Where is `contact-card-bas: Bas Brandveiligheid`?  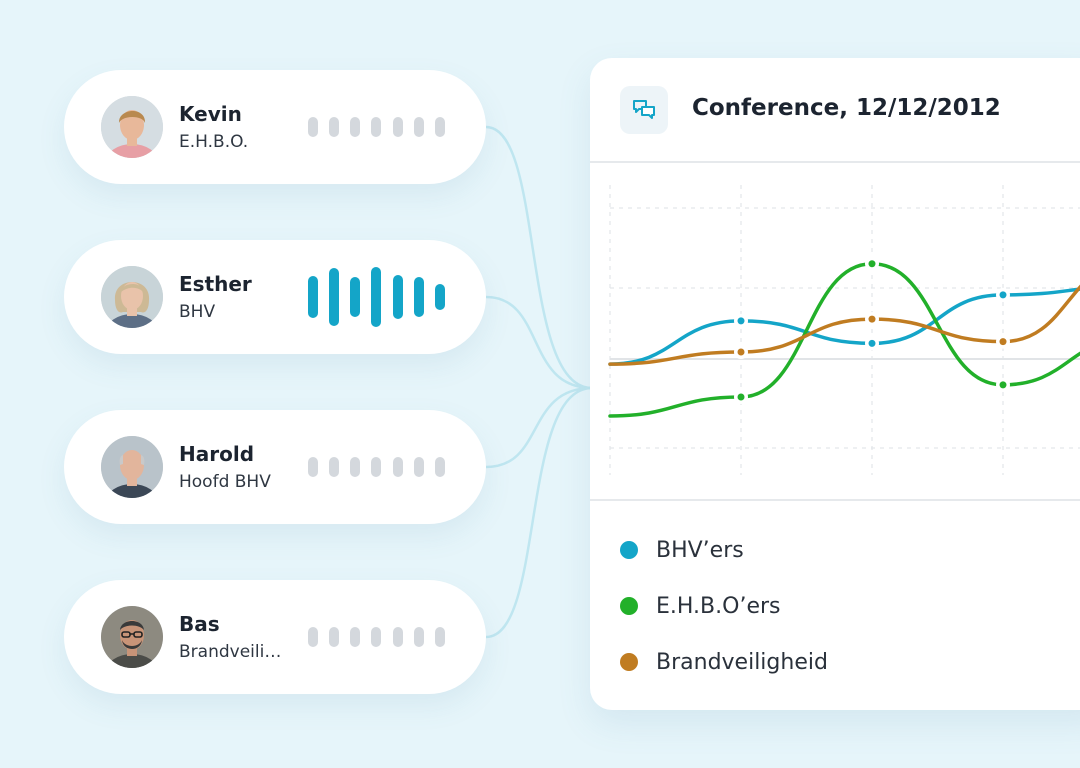 contact-card-bas: Bas Brandveiligheid is located at coordinates (275, 637).